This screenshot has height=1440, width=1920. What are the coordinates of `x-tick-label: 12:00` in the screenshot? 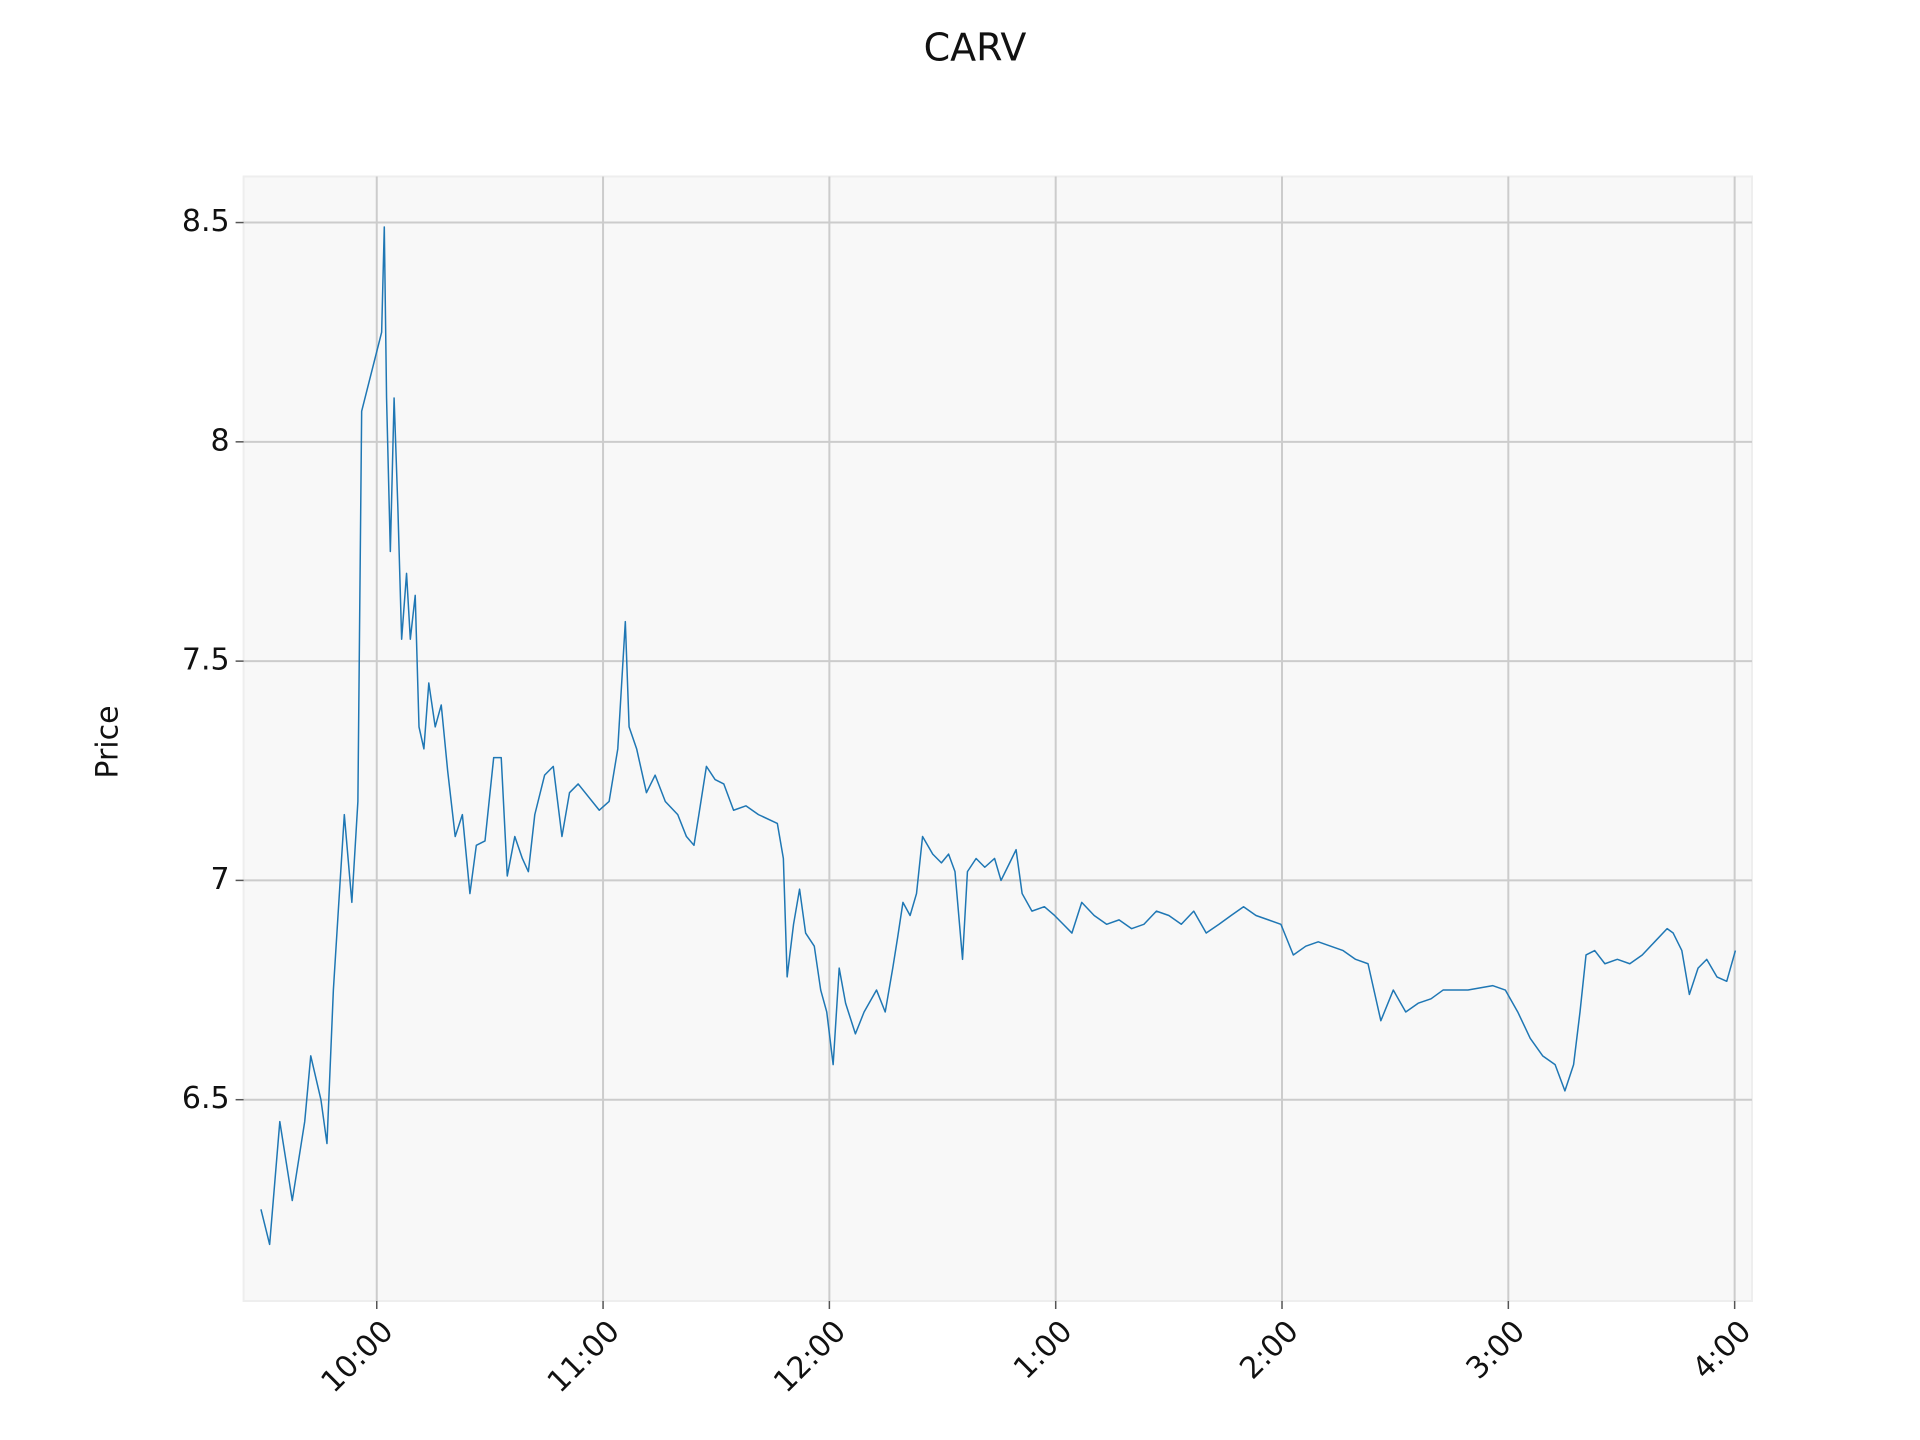 It's located at (810, 1357).